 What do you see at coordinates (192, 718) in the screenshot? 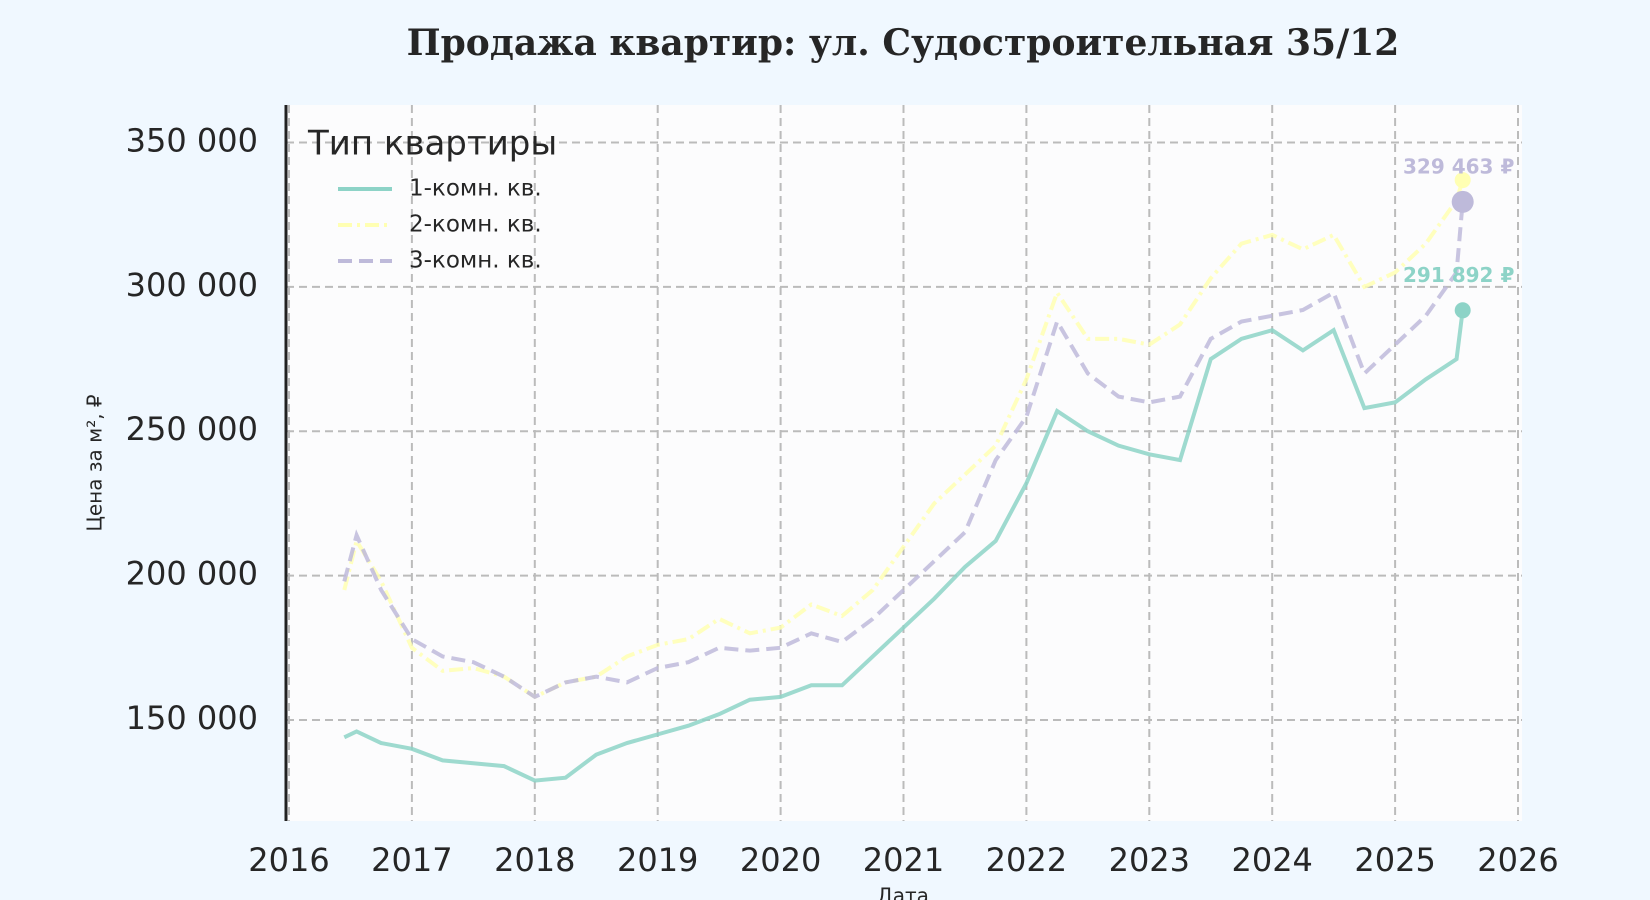
I see `y-tick-label: 150 000` at bounding box center [192, 718].